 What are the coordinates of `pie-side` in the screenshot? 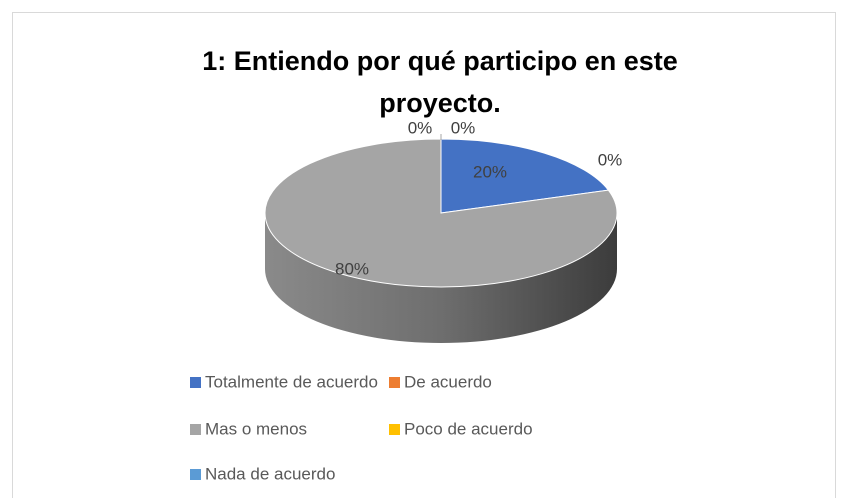 It's located at (441, 278).